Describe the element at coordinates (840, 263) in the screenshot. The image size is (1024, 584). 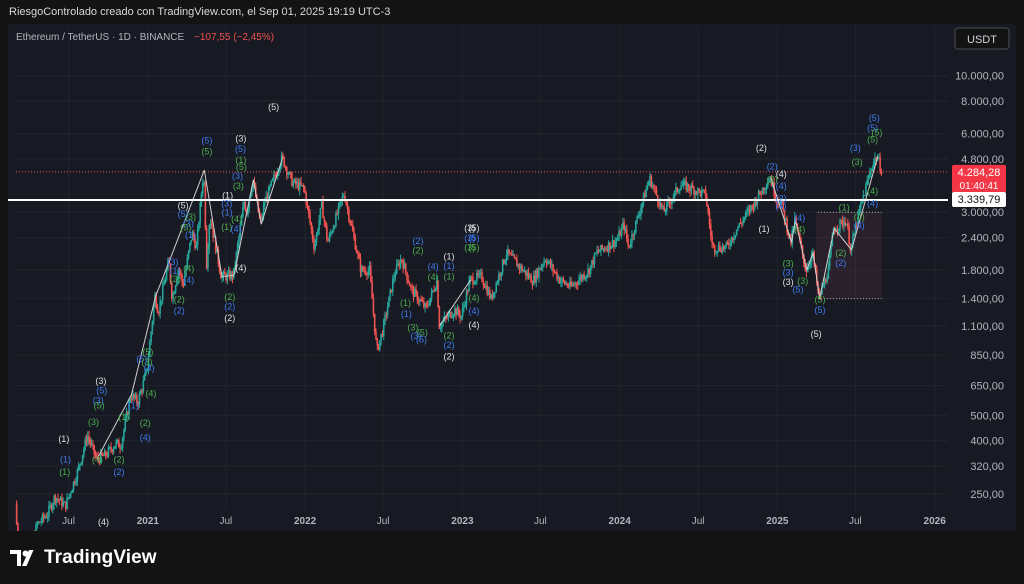
I see `wave-label: (2)` at that location.